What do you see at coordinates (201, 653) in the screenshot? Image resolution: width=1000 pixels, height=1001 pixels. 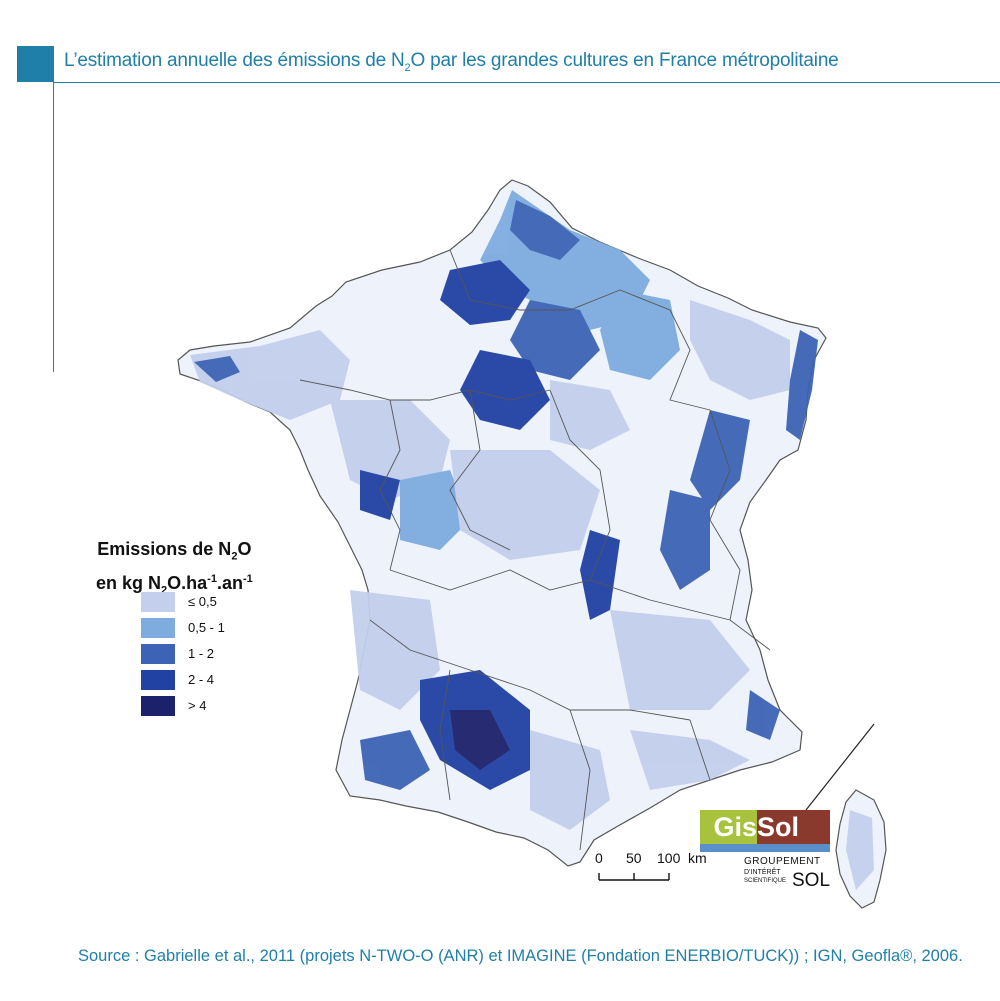 I see `legend-label: 1 - 2` at bounding box center [201, 653].